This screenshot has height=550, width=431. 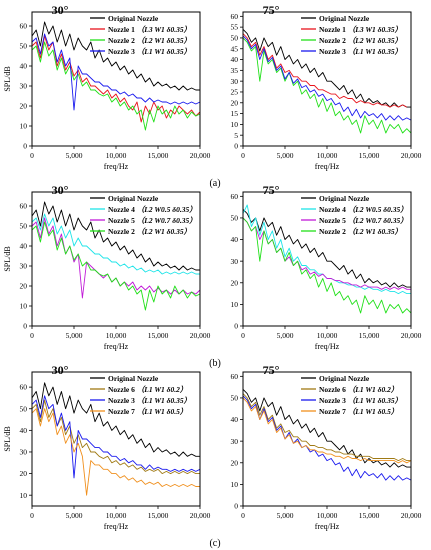 What do you see at coordinates (363, 209) in the screenshot?
I see `legend-entry-1: Nozzle 4 （L2 W0.5 δ0.35）` at bounding box center [363, 209].